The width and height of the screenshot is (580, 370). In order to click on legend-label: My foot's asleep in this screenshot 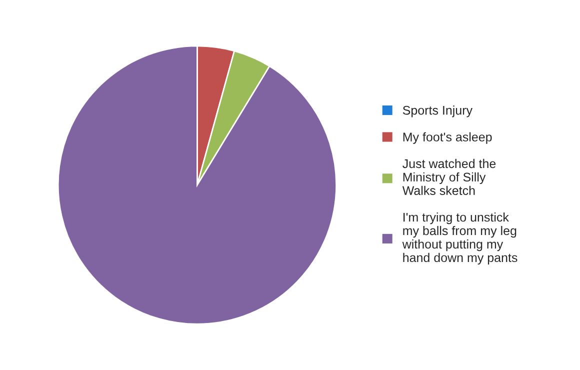, I will do `click(447, 138)`.